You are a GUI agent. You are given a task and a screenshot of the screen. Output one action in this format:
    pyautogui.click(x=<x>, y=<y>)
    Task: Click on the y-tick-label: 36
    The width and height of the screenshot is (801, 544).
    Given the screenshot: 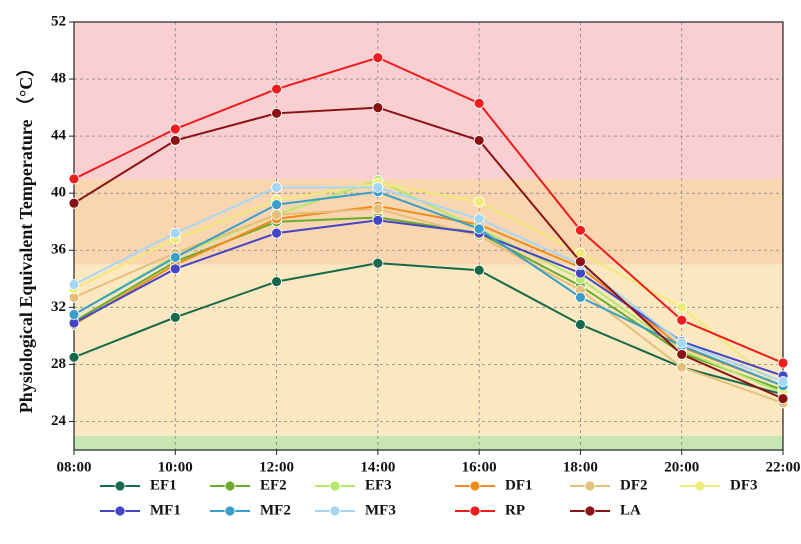 What is the action you would take?
    pyautogui.click(x=59, y=250)
    